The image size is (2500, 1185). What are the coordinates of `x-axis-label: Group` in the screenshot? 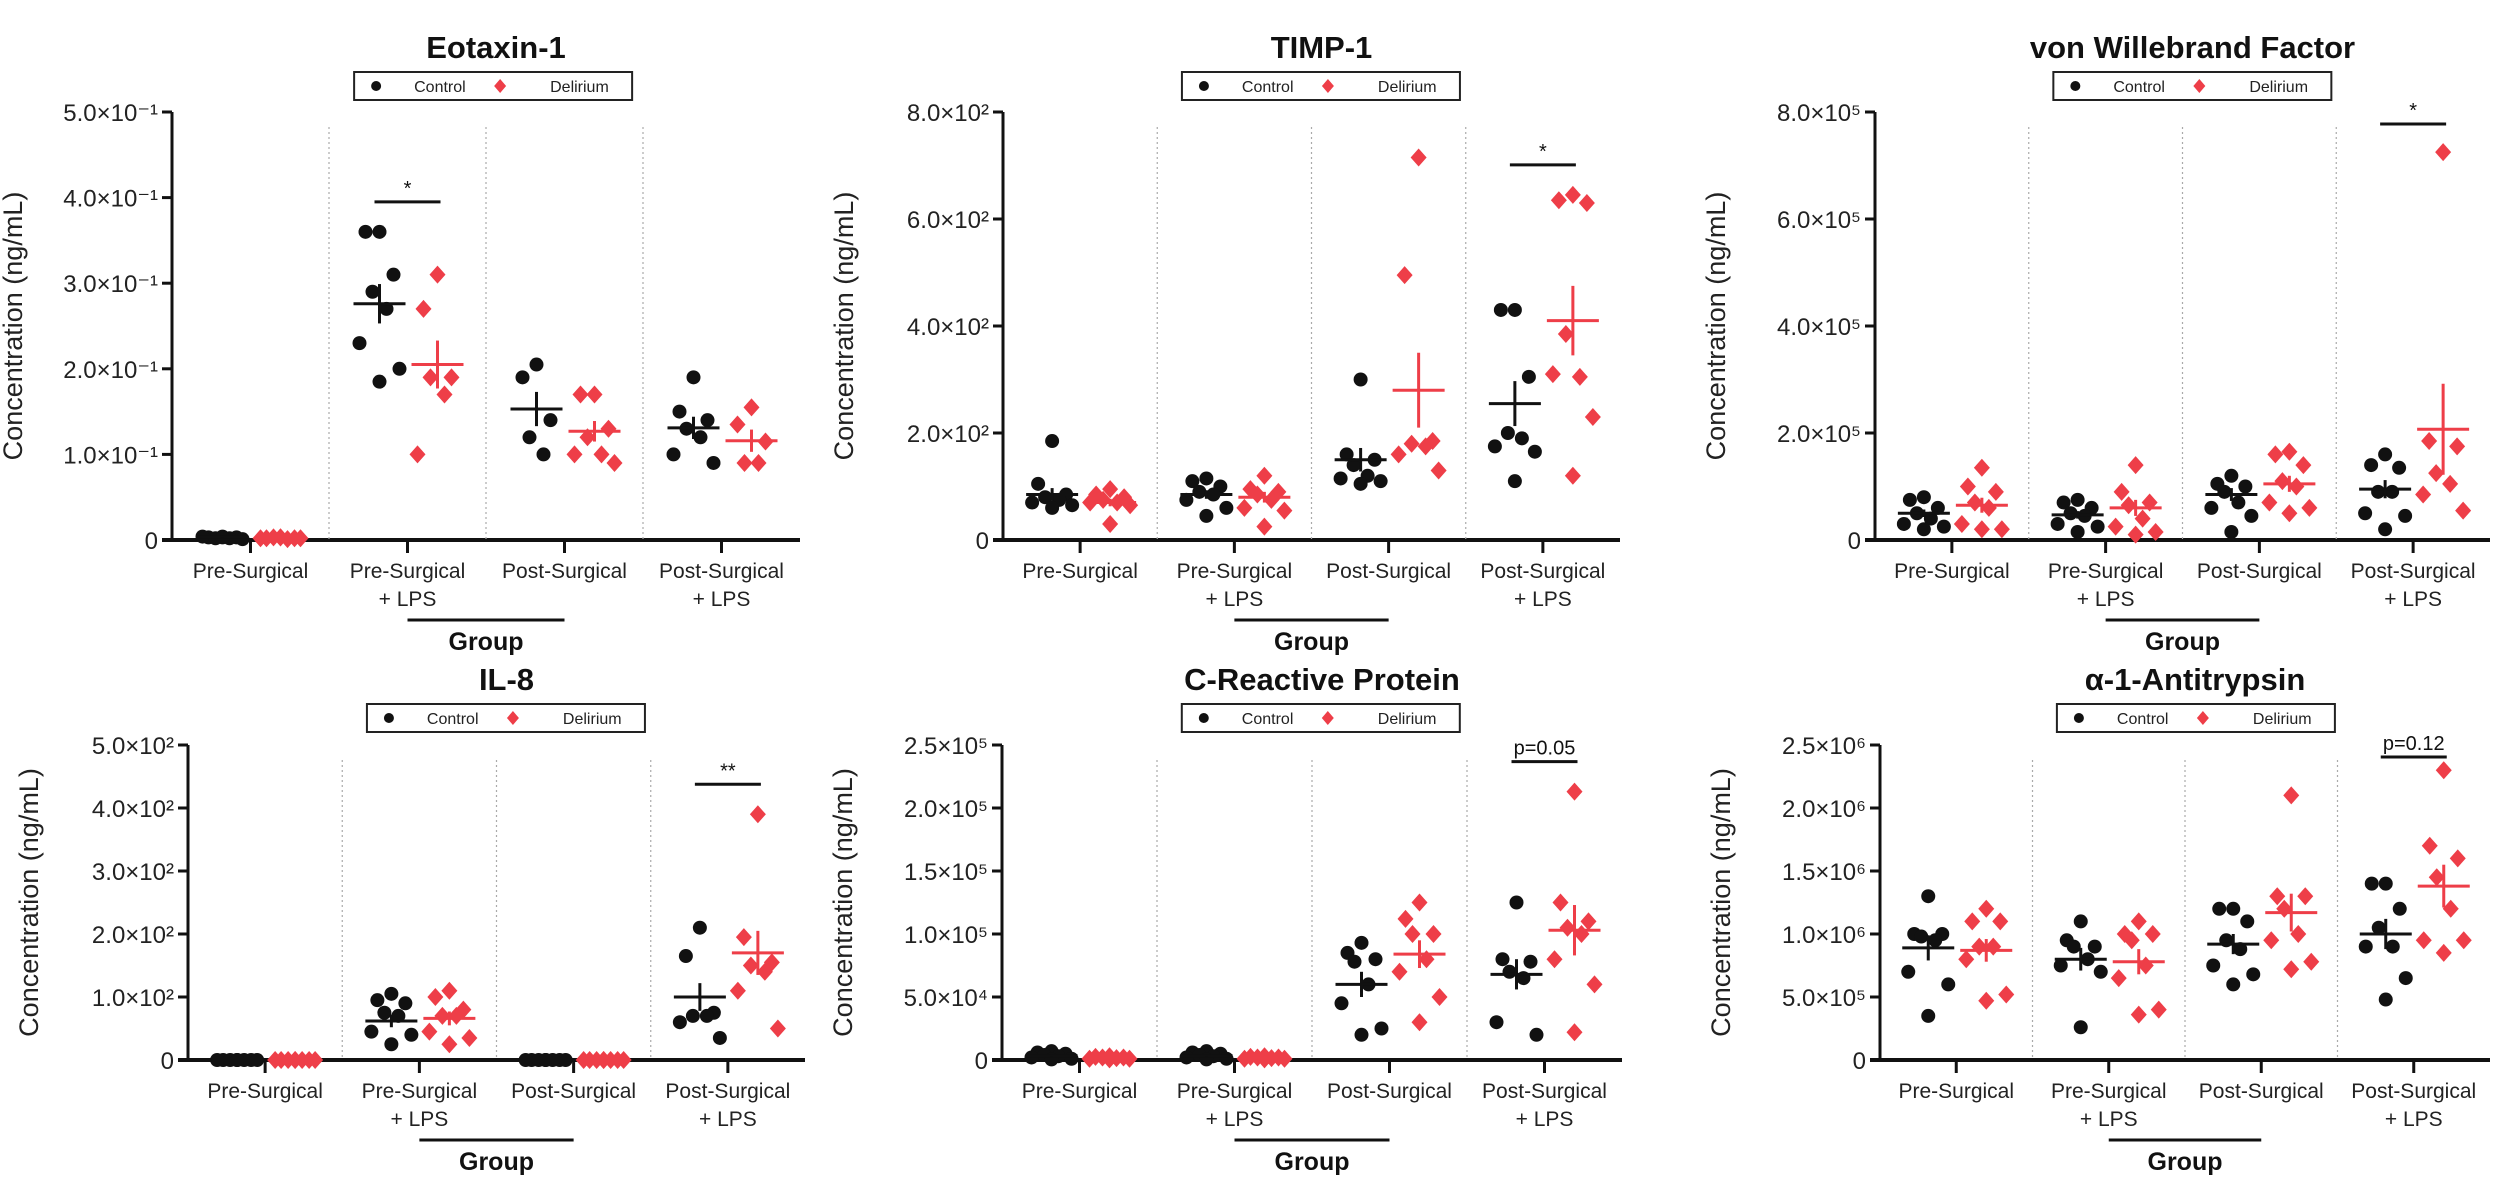 It's located at (1312, 1162).